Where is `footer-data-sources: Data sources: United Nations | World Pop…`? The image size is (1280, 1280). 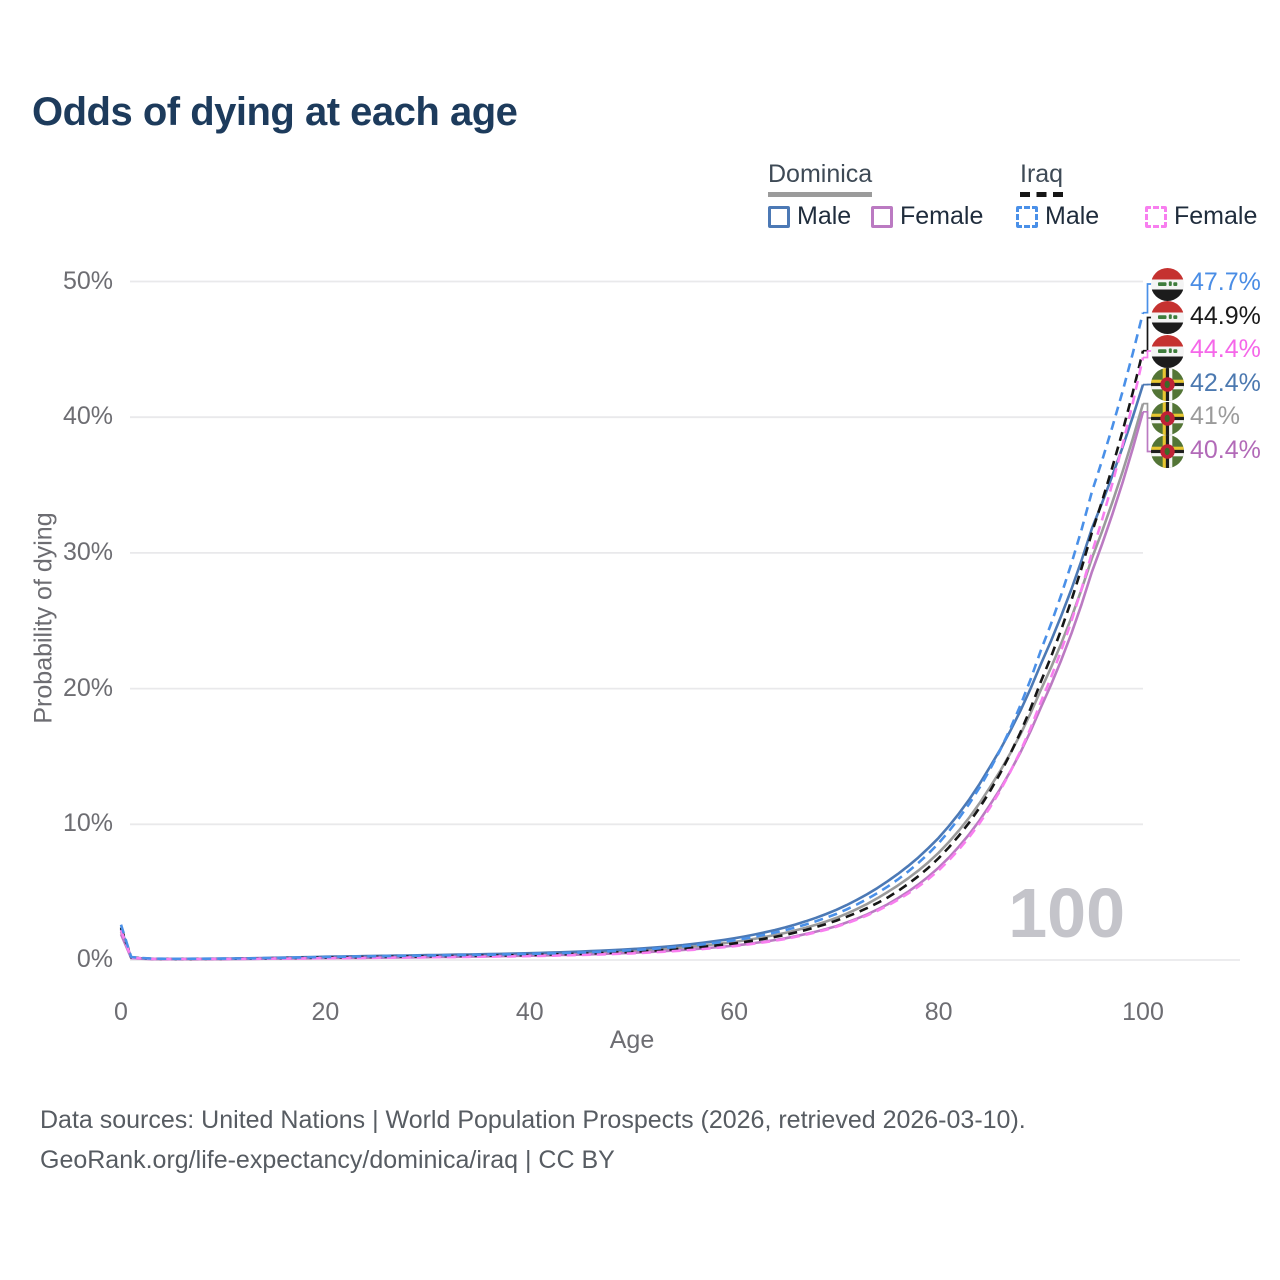
footer-data-sources: Data sources: United Nations | World Pop… is located at coordinates (533, 1120).